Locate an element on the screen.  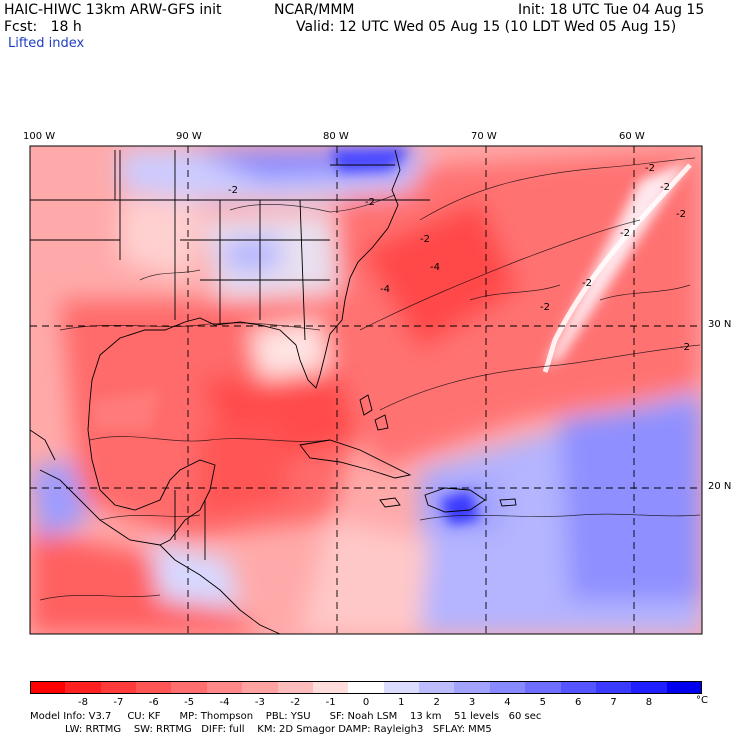
lon-label-90w: 90 W is located at coordinates (189, 136).